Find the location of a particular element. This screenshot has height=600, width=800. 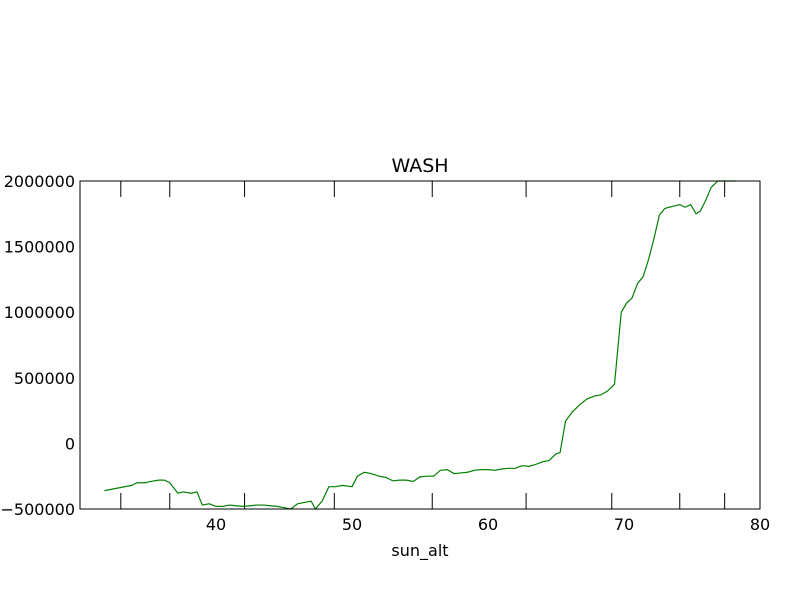

y-tick-label: 2000000 is located at coordinates (39, 181).